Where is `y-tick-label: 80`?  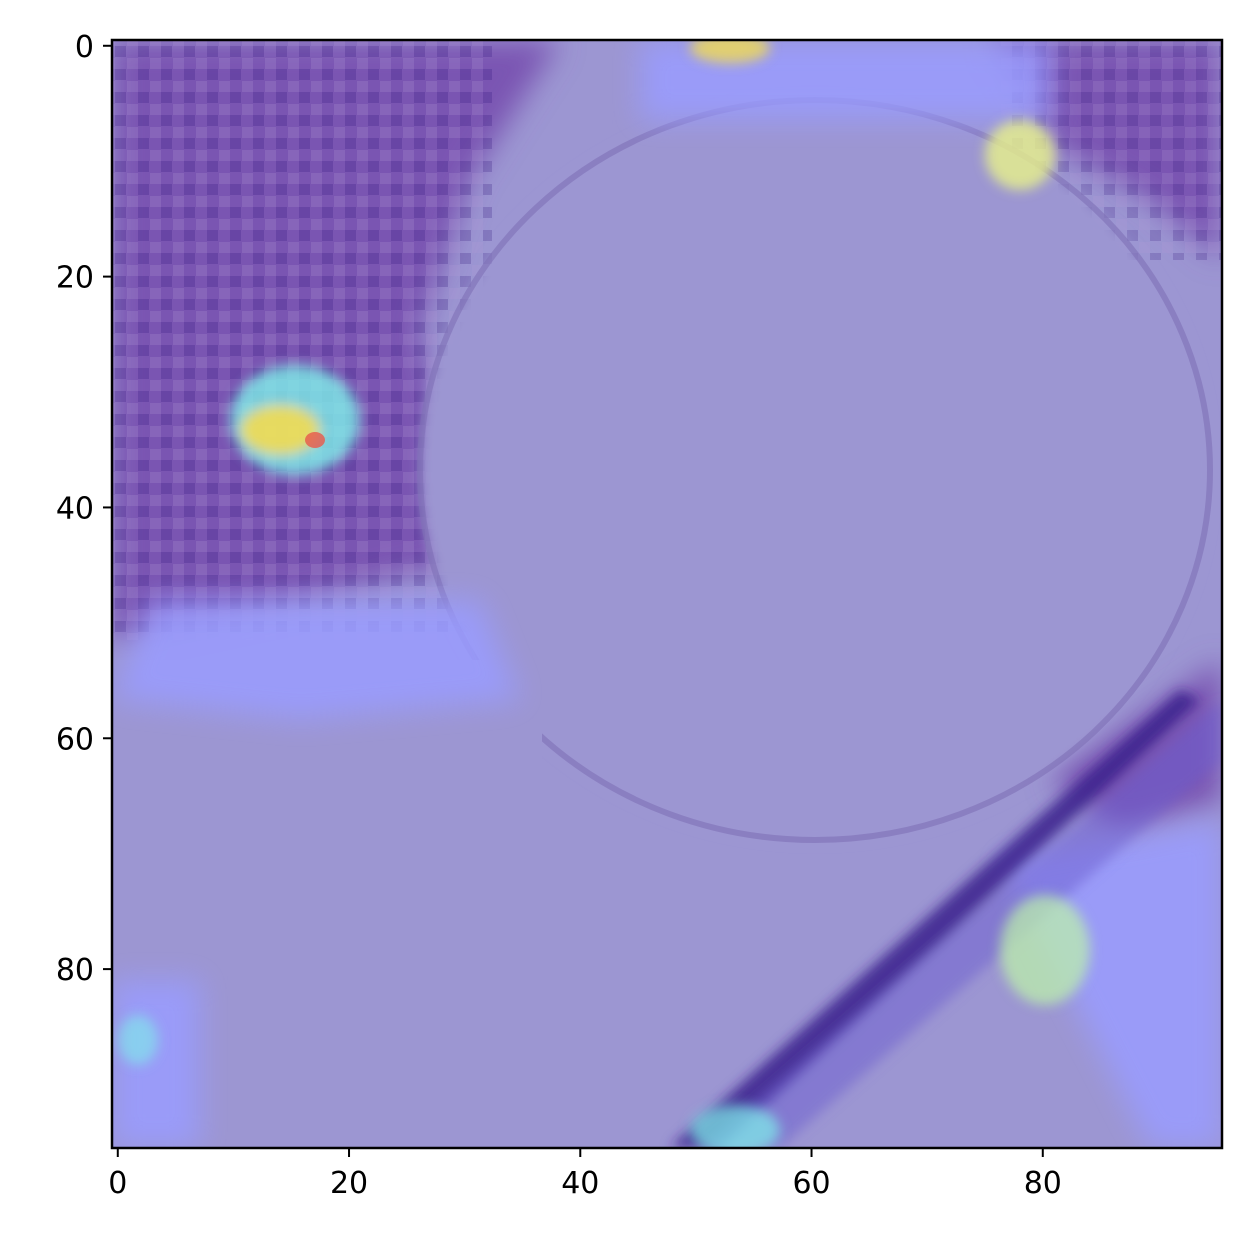
y-tick-label: 80 is located at coordinates (75, 970).